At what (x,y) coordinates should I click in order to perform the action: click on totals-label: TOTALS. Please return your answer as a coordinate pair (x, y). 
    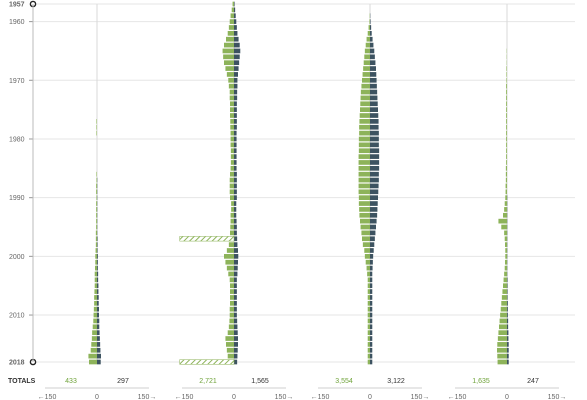
    Looking at the image, I should click on (22, 381).